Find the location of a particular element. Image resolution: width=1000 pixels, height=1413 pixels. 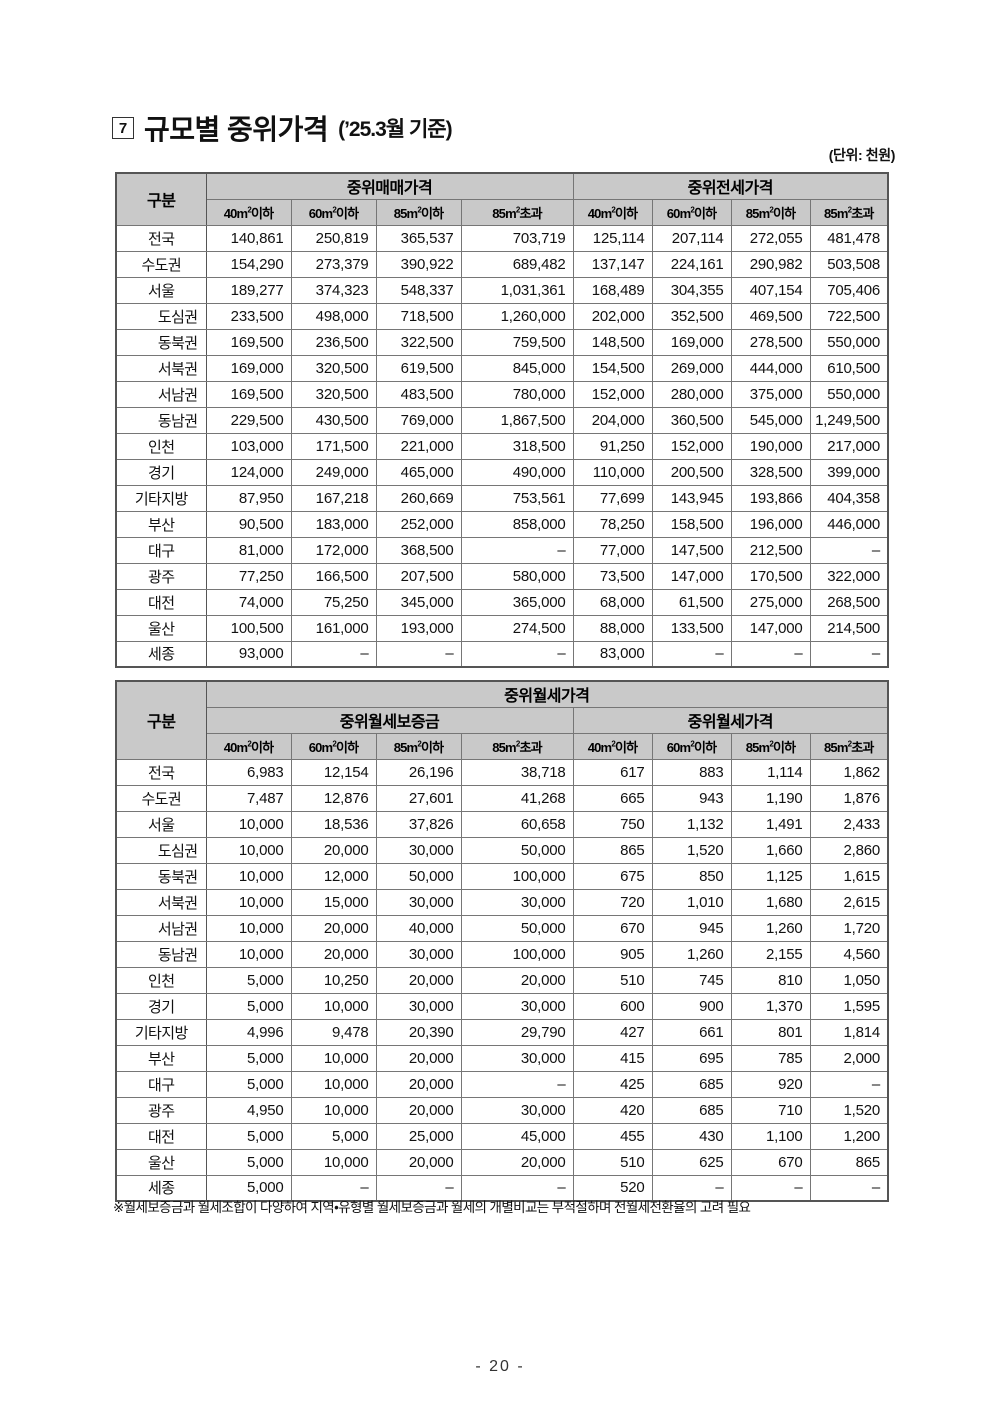

cell-1-0: 7,487 is located at coordinates (248, 798).